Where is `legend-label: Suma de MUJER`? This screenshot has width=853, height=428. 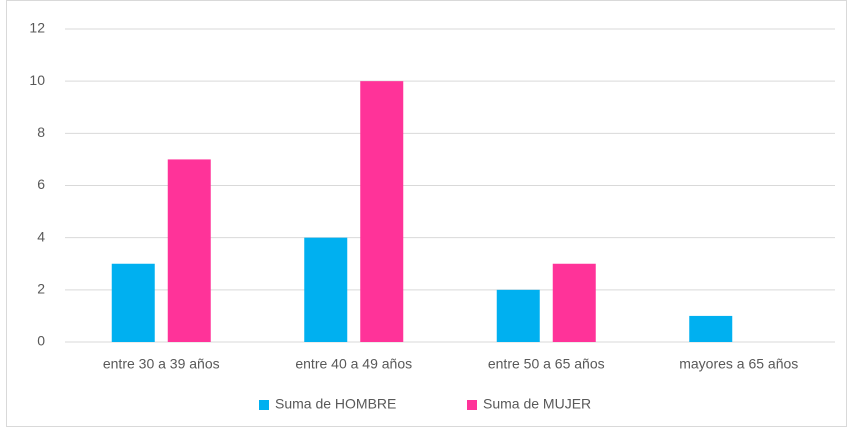 legend-label: Suma de MUJER is located at coordinates (537, 404).